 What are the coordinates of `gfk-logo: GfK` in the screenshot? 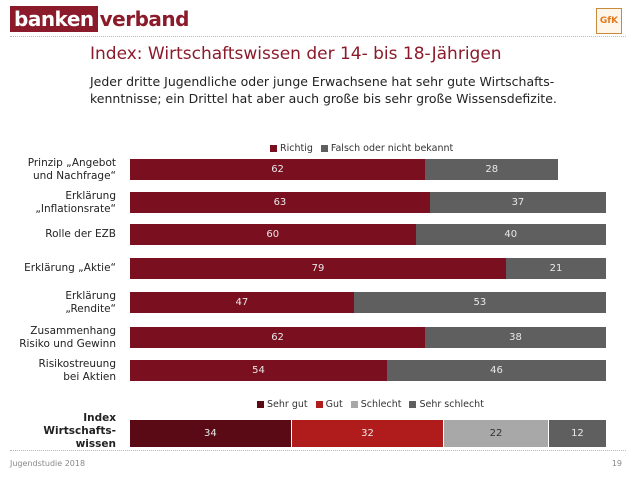 It's located at (609, 21).